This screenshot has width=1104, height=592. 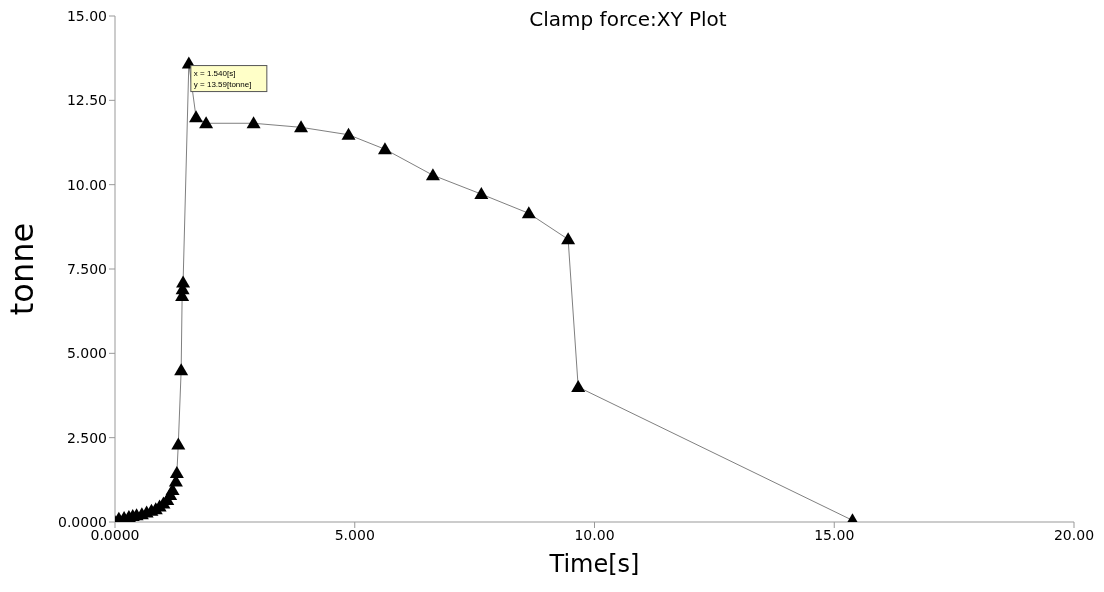 What do you see at coordinates (86, 353) in the screenshot?
I see `y-tick-label: 5.000` at bounding box center [86, 353].